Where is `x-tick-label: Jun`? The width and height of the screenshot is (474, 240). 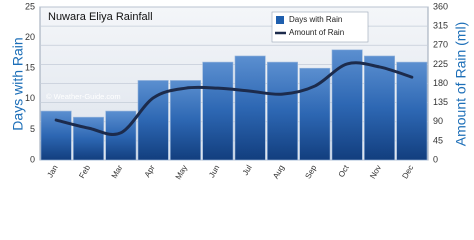 x-tick-label: Jun is located at coordinates (214, 172).